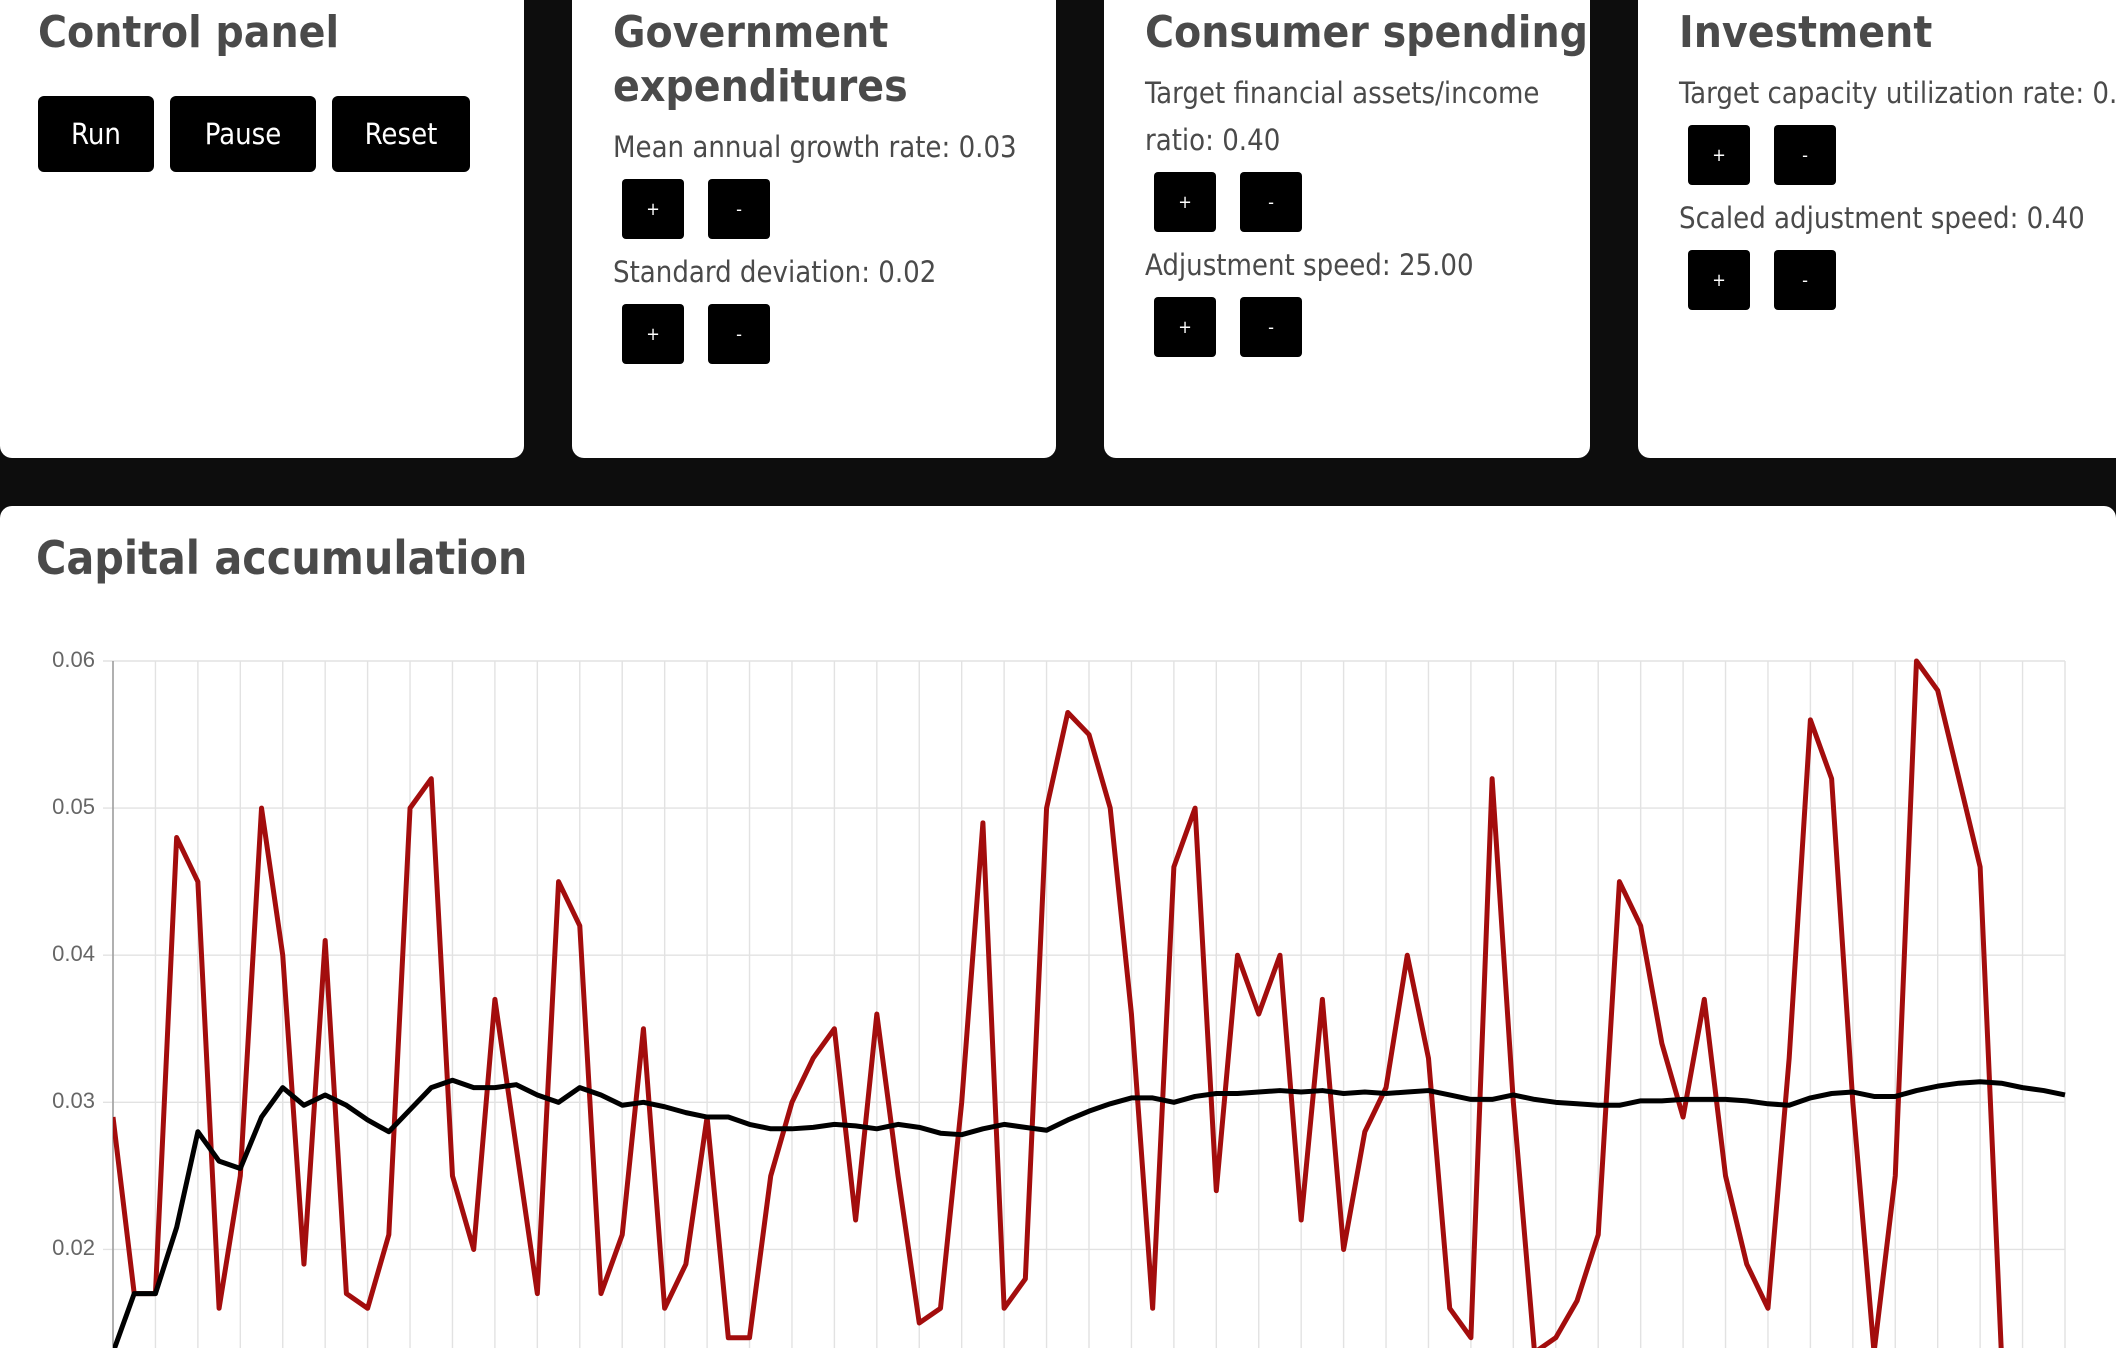  I want to click on panel-title: Government expenditures, so click(760, 59).